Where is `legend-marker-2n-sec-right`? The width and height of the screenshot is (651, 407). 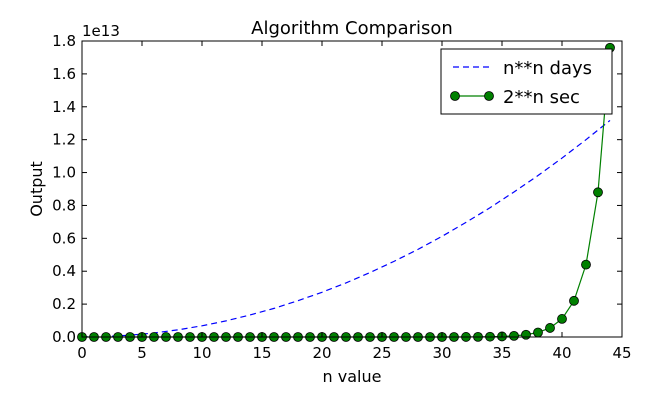
legend-marker-2n-sec-right is located at coordinates (489, 96).